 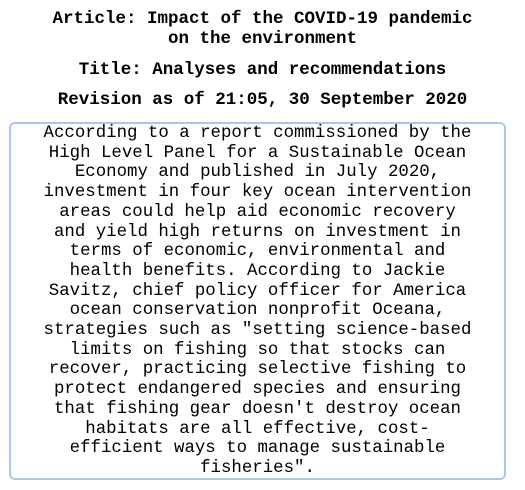 I want to click on revision-timestamp: Revision as of 21:05, 30 September 2020, so click(x=262, y=100).